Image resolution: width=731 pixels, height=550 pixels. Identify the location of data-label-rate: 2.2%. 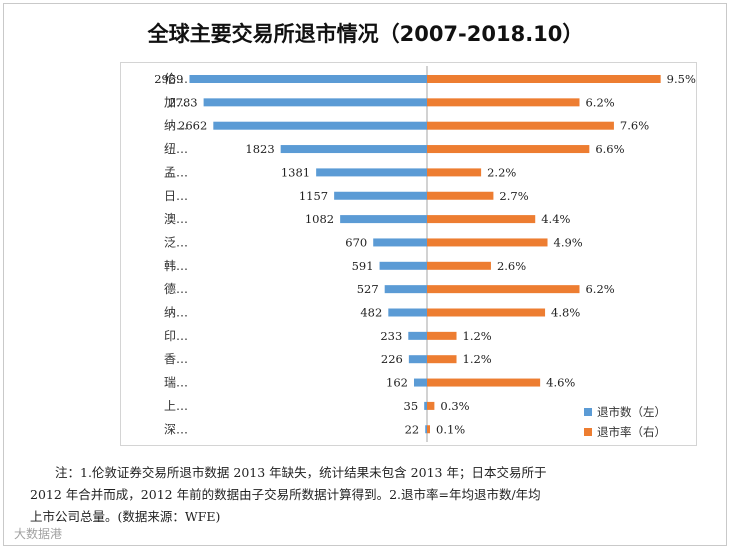
(501, 172).